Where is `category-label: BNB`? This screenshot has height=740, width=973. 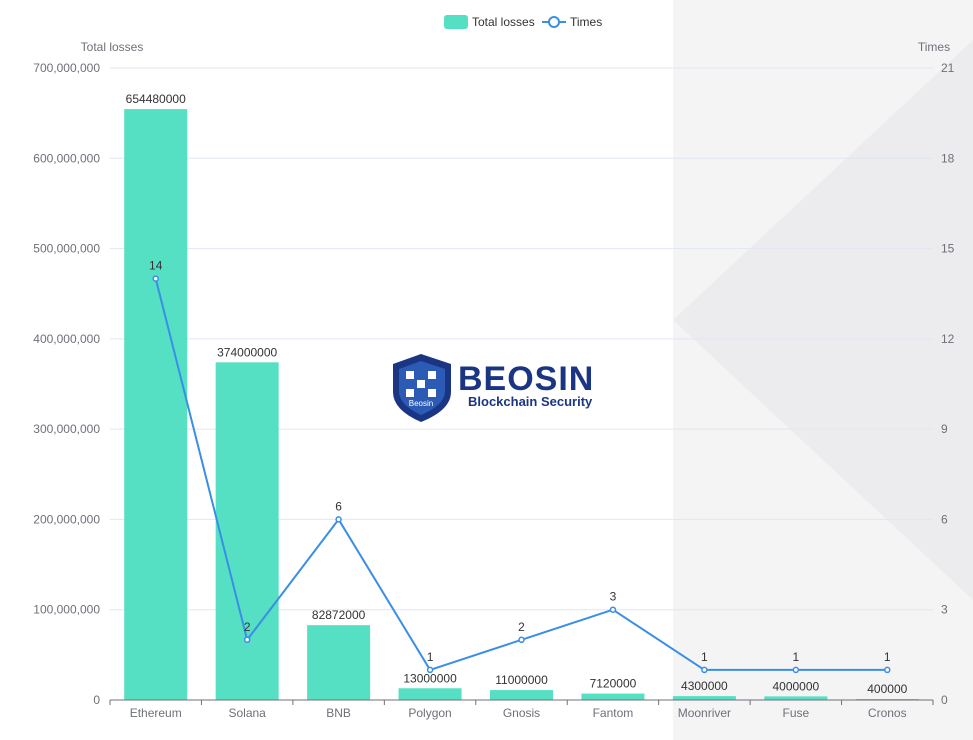 category-label: BNB is located at coordinates (338, 713).